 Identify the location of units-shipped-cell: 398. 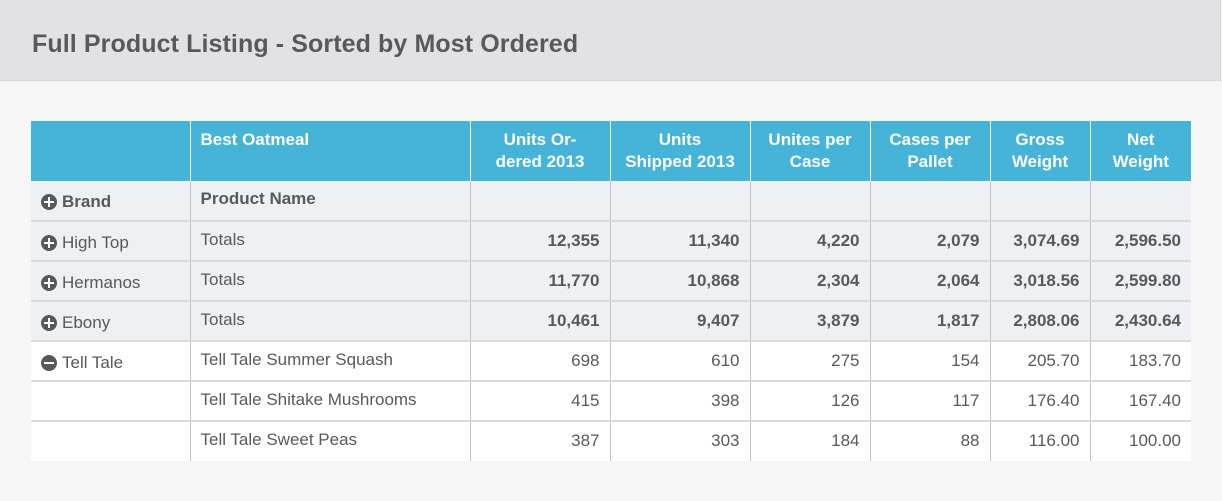
(679, 400).